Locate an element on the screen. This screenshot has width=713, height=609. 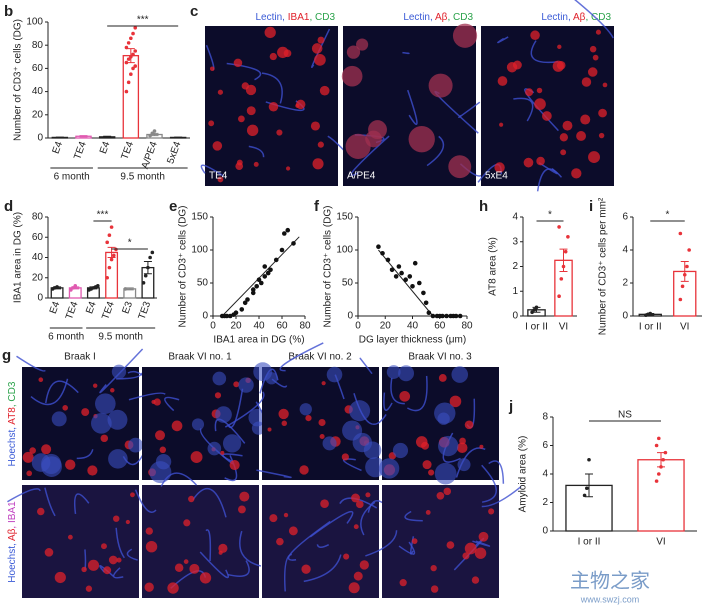
panel-letter: f is located at coordinates (317, 206).